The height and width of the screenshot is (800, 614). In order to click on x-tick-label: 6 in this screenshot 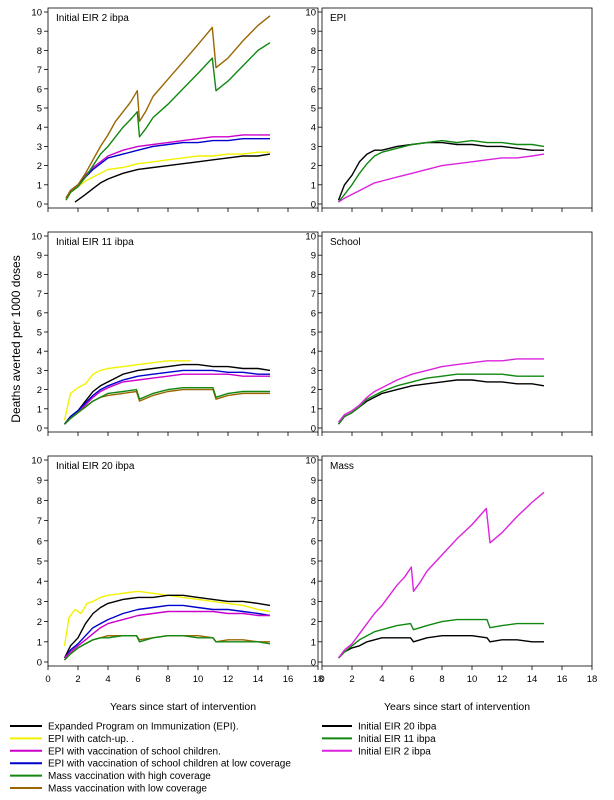, I will do `click(411, 679)`.